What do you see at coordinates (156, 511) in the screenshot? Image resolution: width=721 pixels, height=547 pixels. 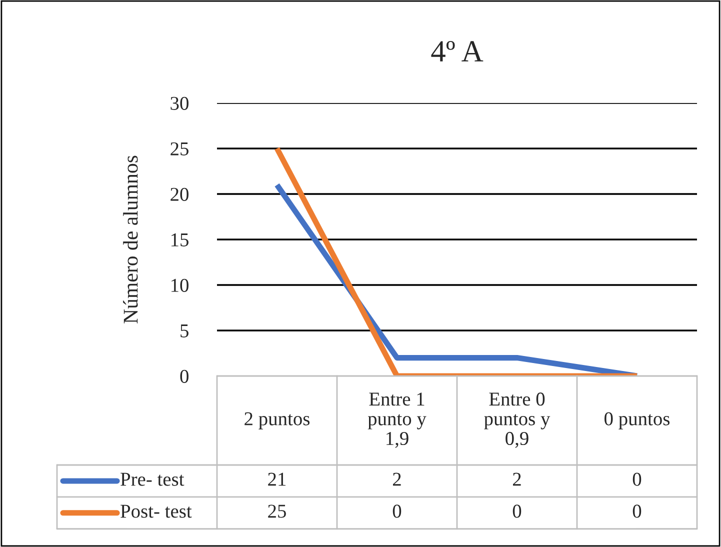 I see `legend-label: Post- test` at bounding box center [156, 511].